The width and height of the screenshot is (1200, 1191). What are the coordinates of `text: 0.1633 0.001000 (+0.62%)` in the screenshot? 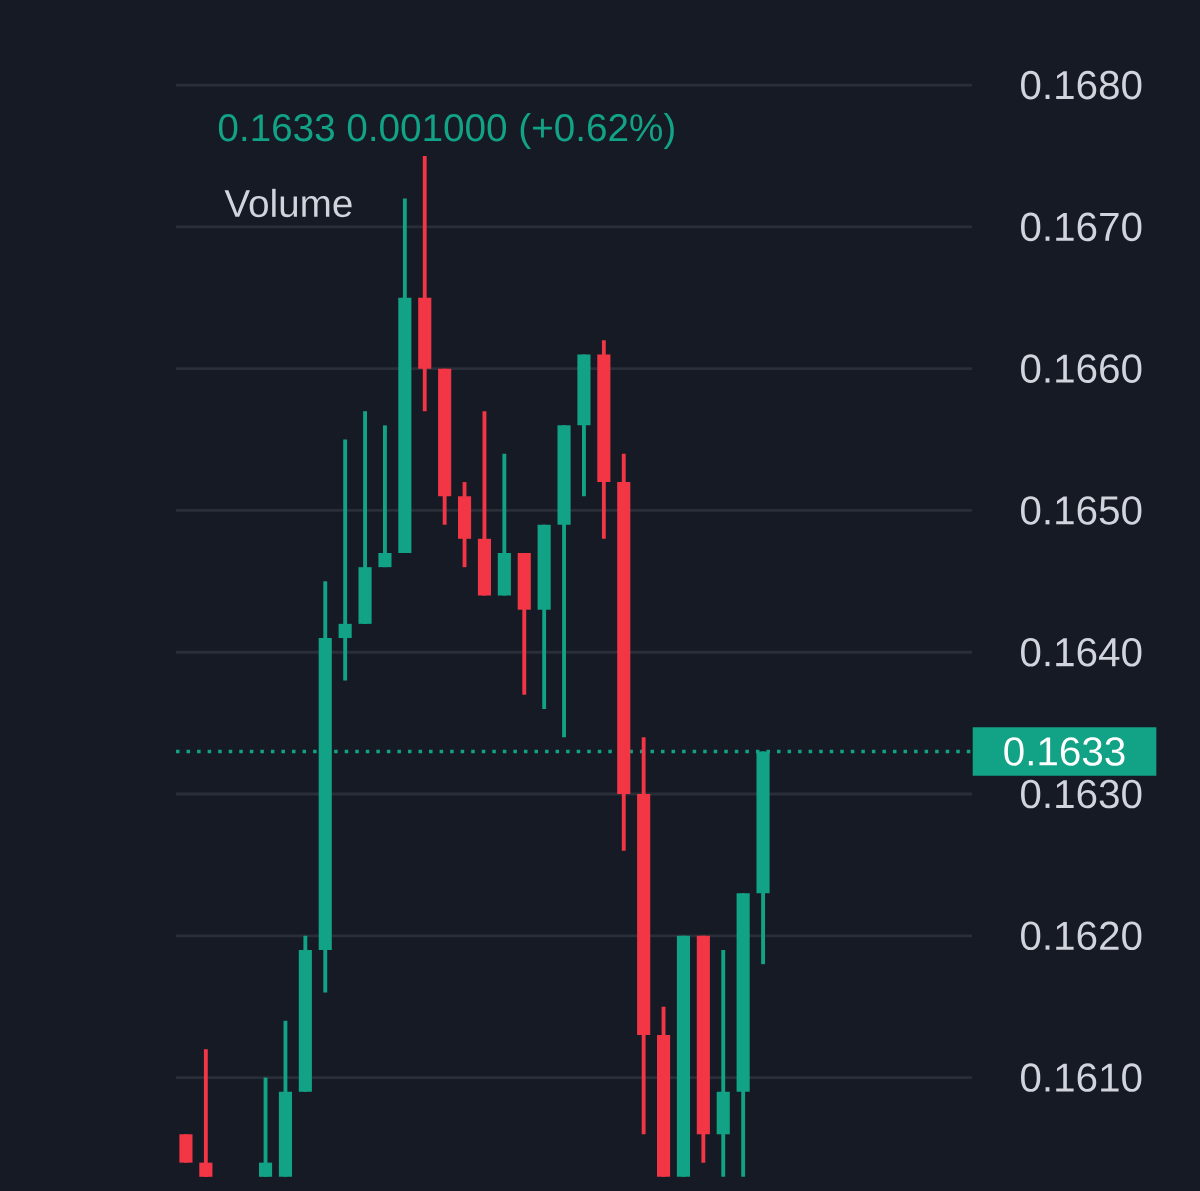 It's located at (446, 131).